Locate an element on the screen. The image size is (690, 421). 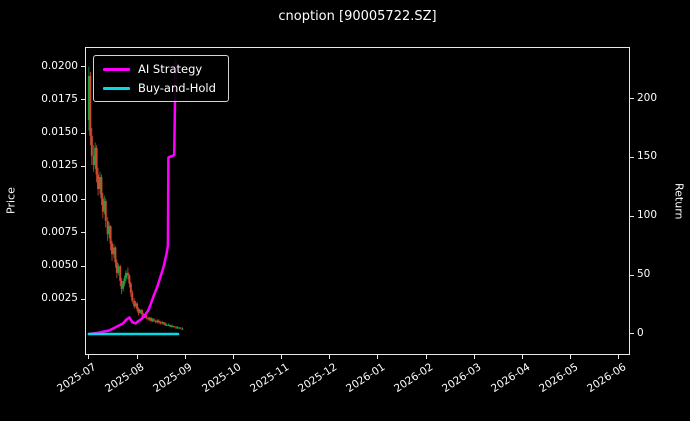
y-right-tick-label: 0 is located at coordinates (640, 332).